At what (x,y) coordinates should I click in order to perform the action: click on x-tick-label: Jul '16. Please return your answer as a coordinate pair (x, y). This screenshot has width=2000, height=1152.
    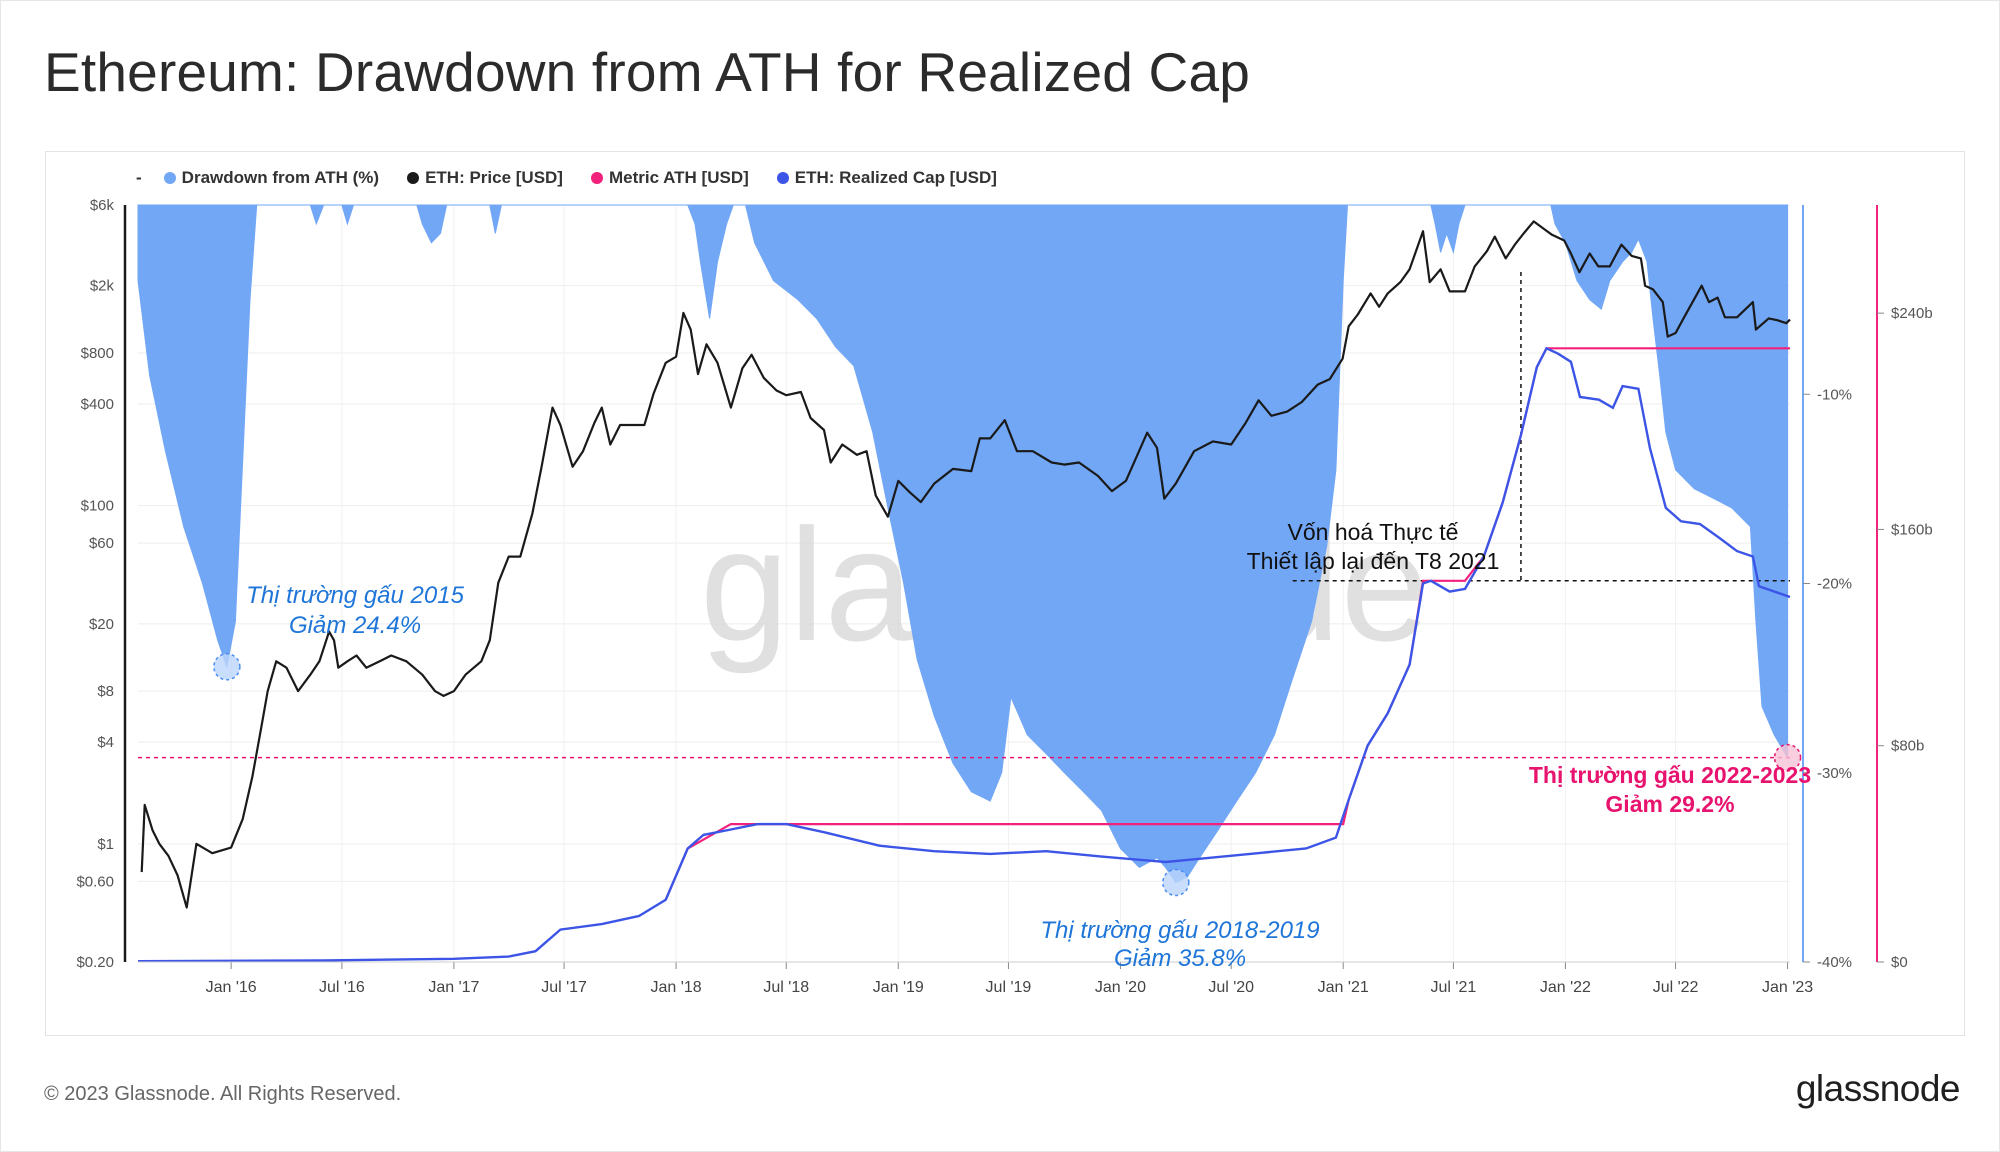
    Looking at the image, I should click on (342, 987).